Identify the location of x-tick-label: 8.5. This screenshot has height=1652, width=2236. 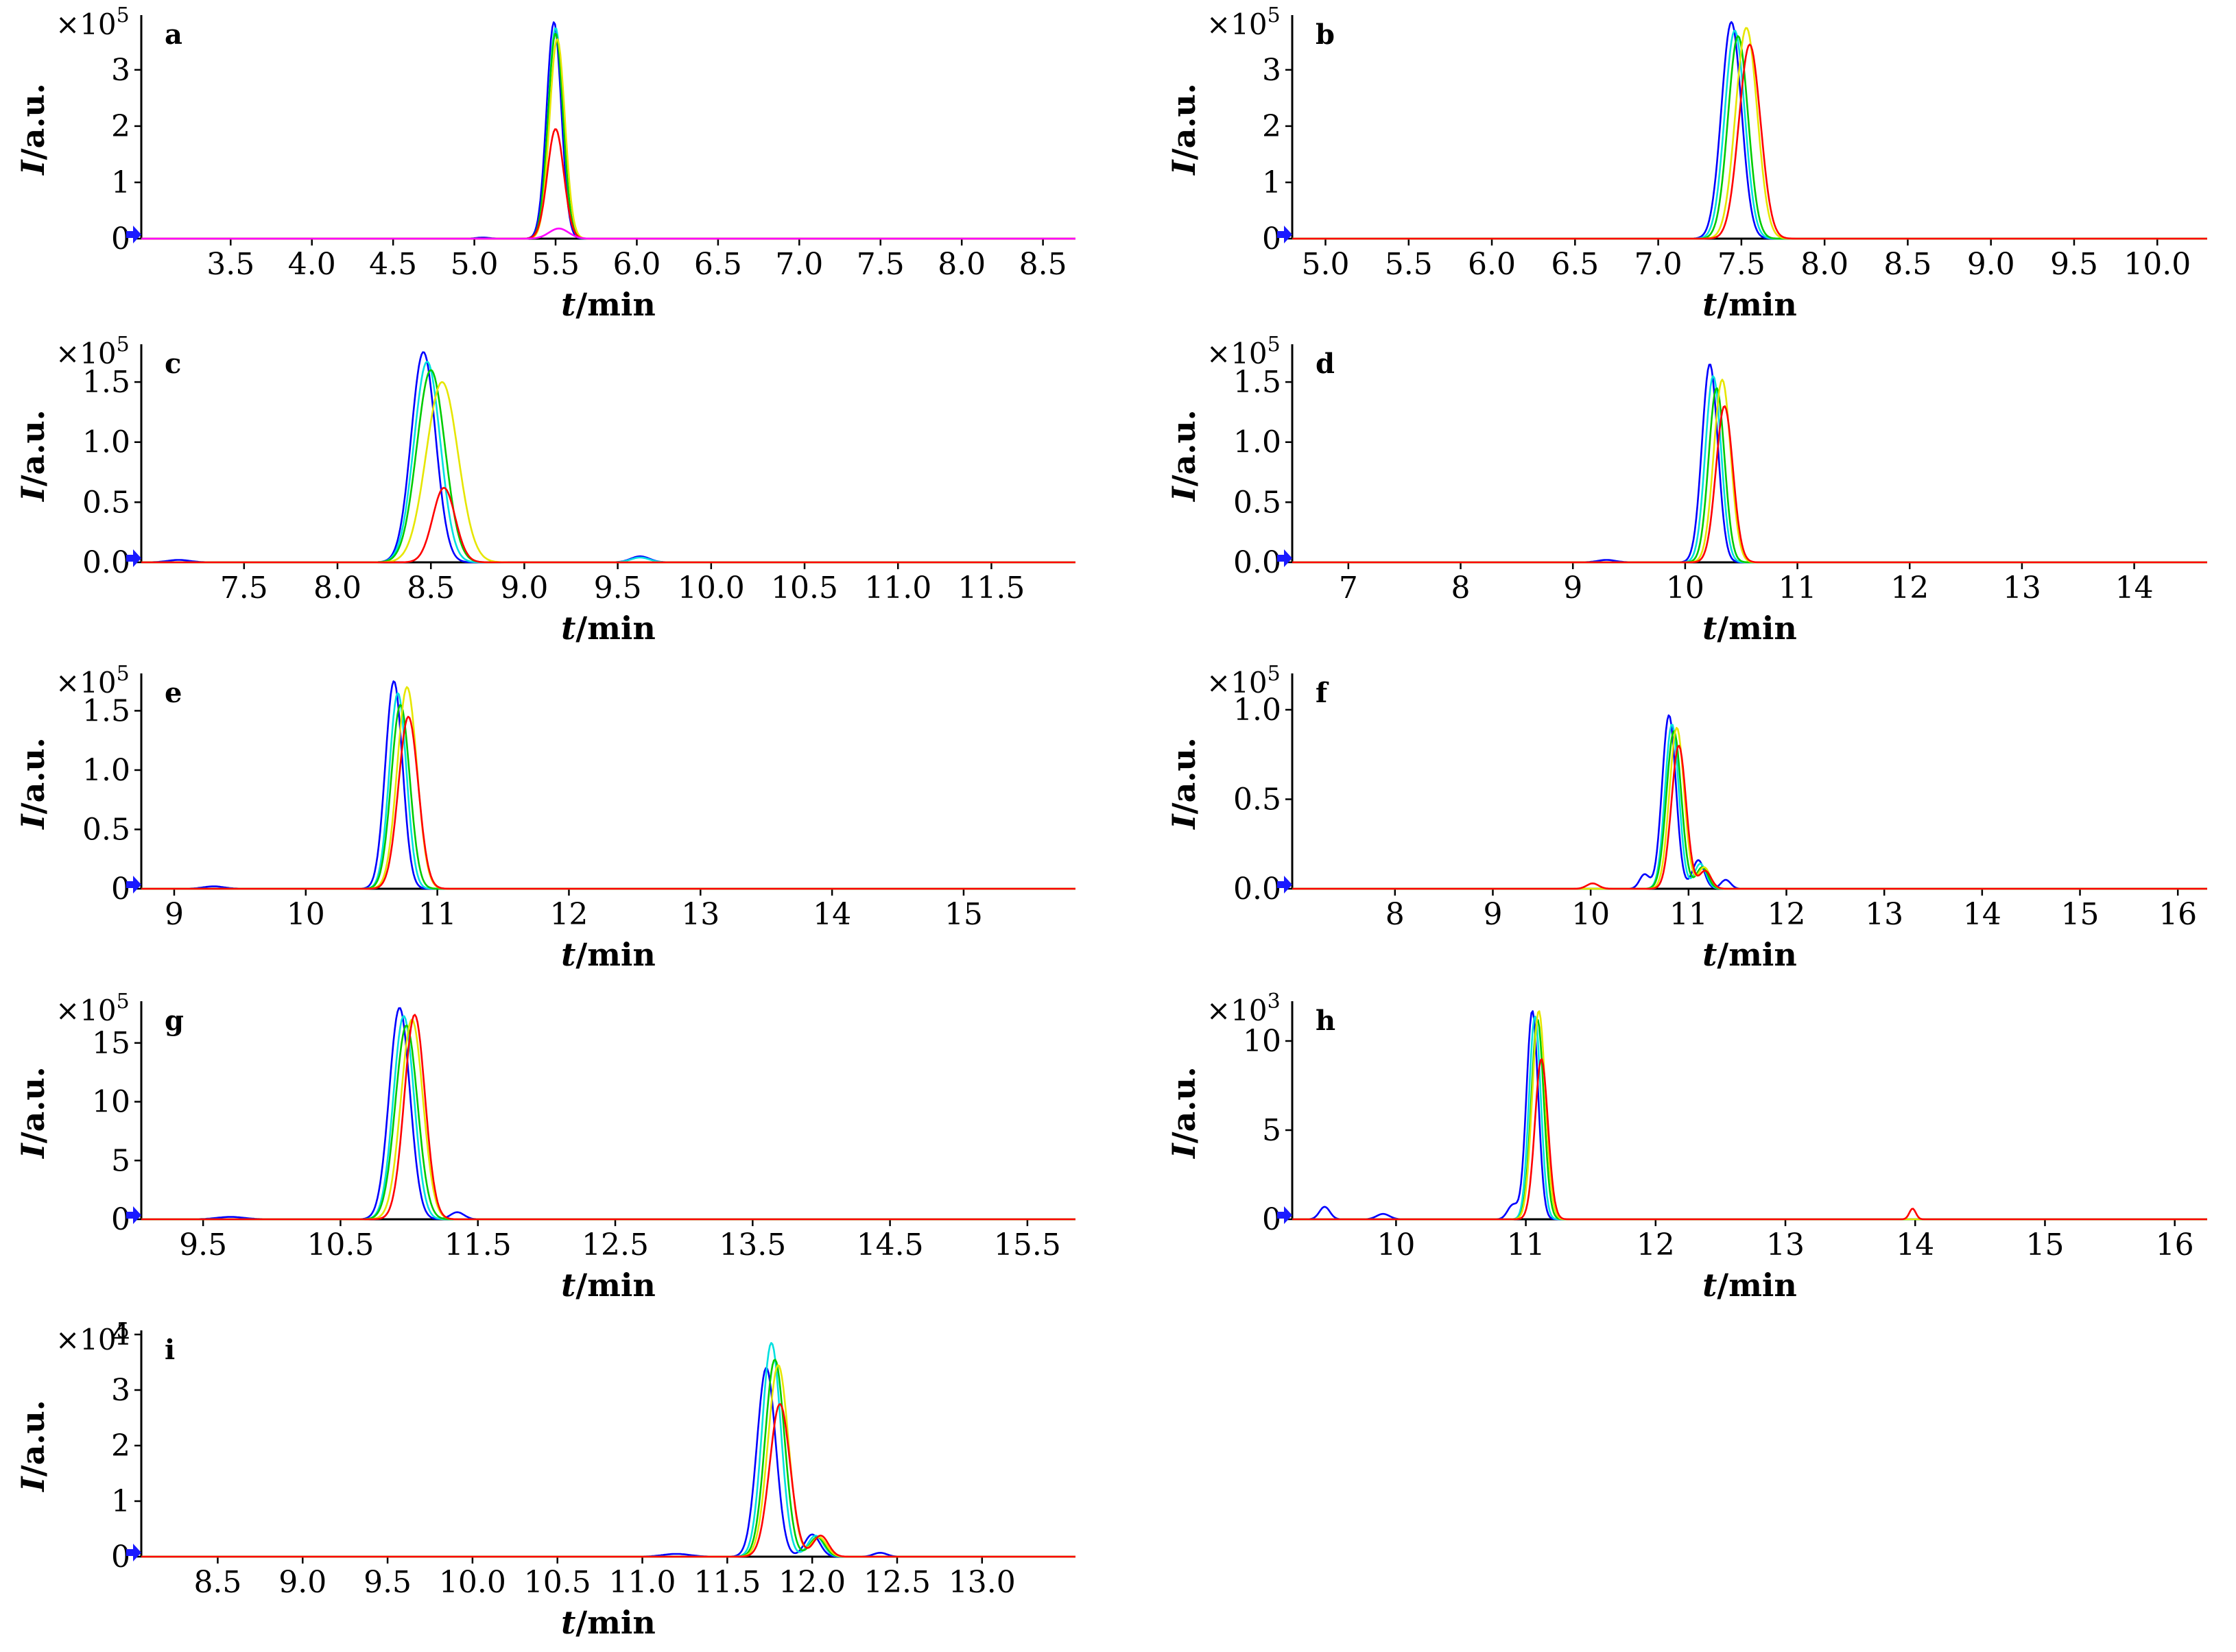
(1043, 264).